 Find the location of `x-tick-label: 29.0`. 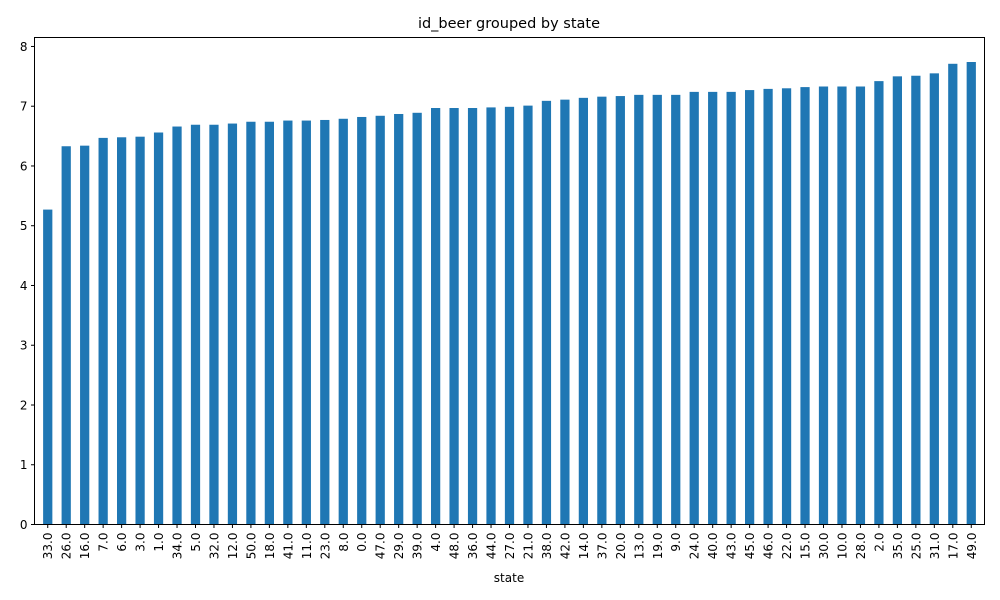

x-tick-label: 29.0 is located at coordinates (399, 546).